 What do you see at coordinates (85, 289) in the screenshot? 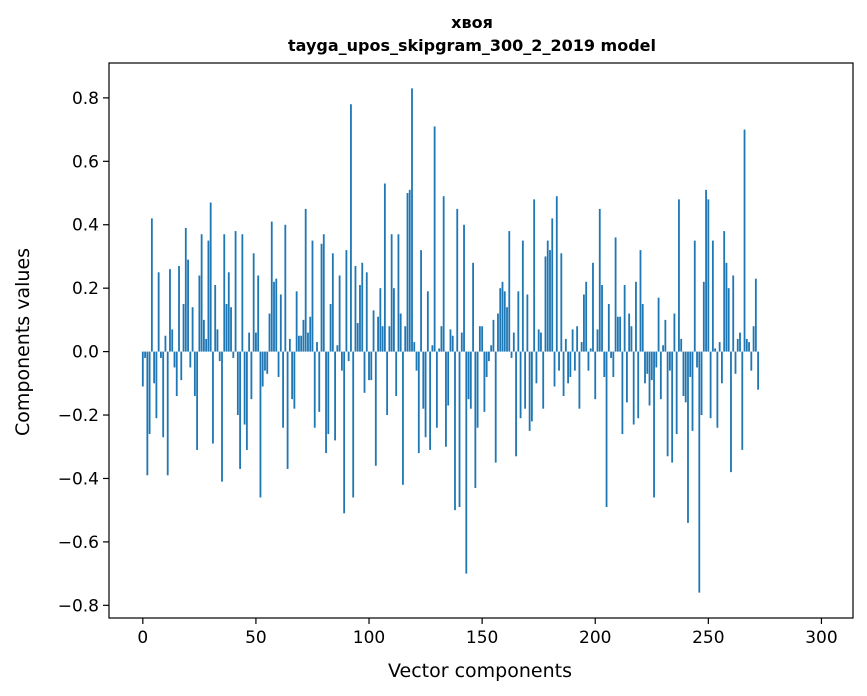
I see `y-tick-label: 0.2` at bounding box center [85, 289].